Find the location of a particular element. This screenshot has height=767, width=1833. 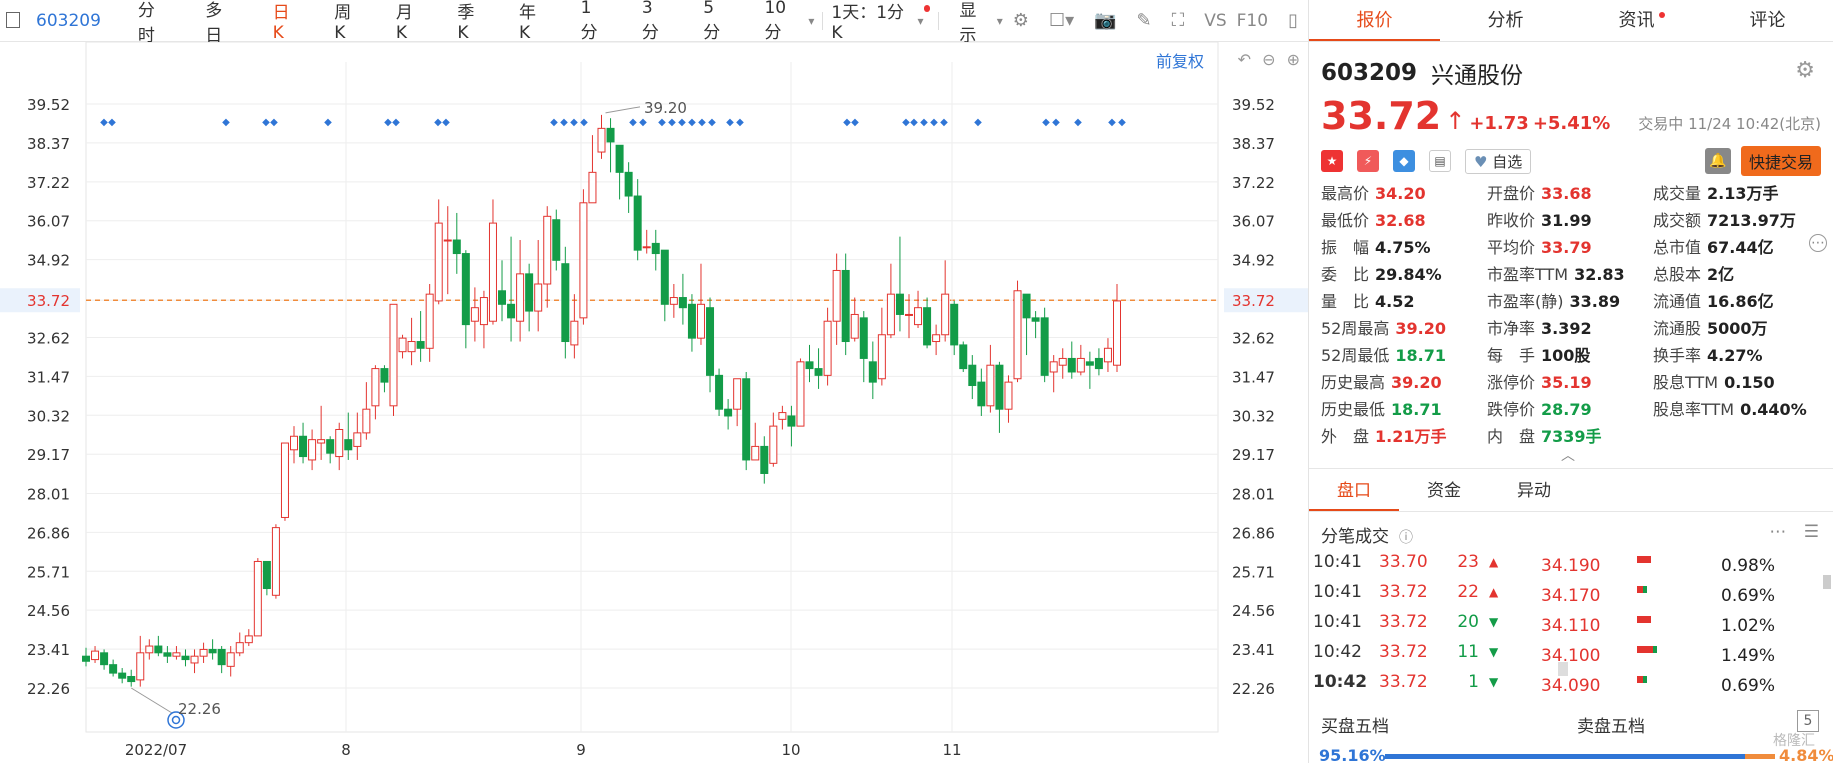

y-tick-label-left: 28.01 is located at coordinates (48, 494).